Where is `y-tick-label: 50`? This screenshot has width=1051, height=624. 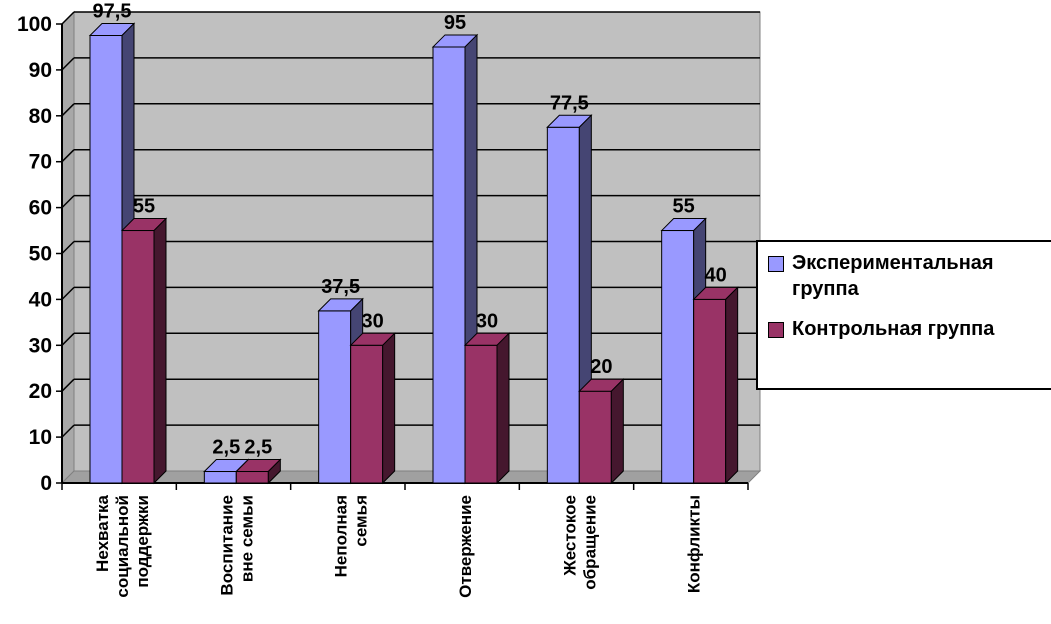 y-tick-label: 50 is located at coordinates (40, 254).